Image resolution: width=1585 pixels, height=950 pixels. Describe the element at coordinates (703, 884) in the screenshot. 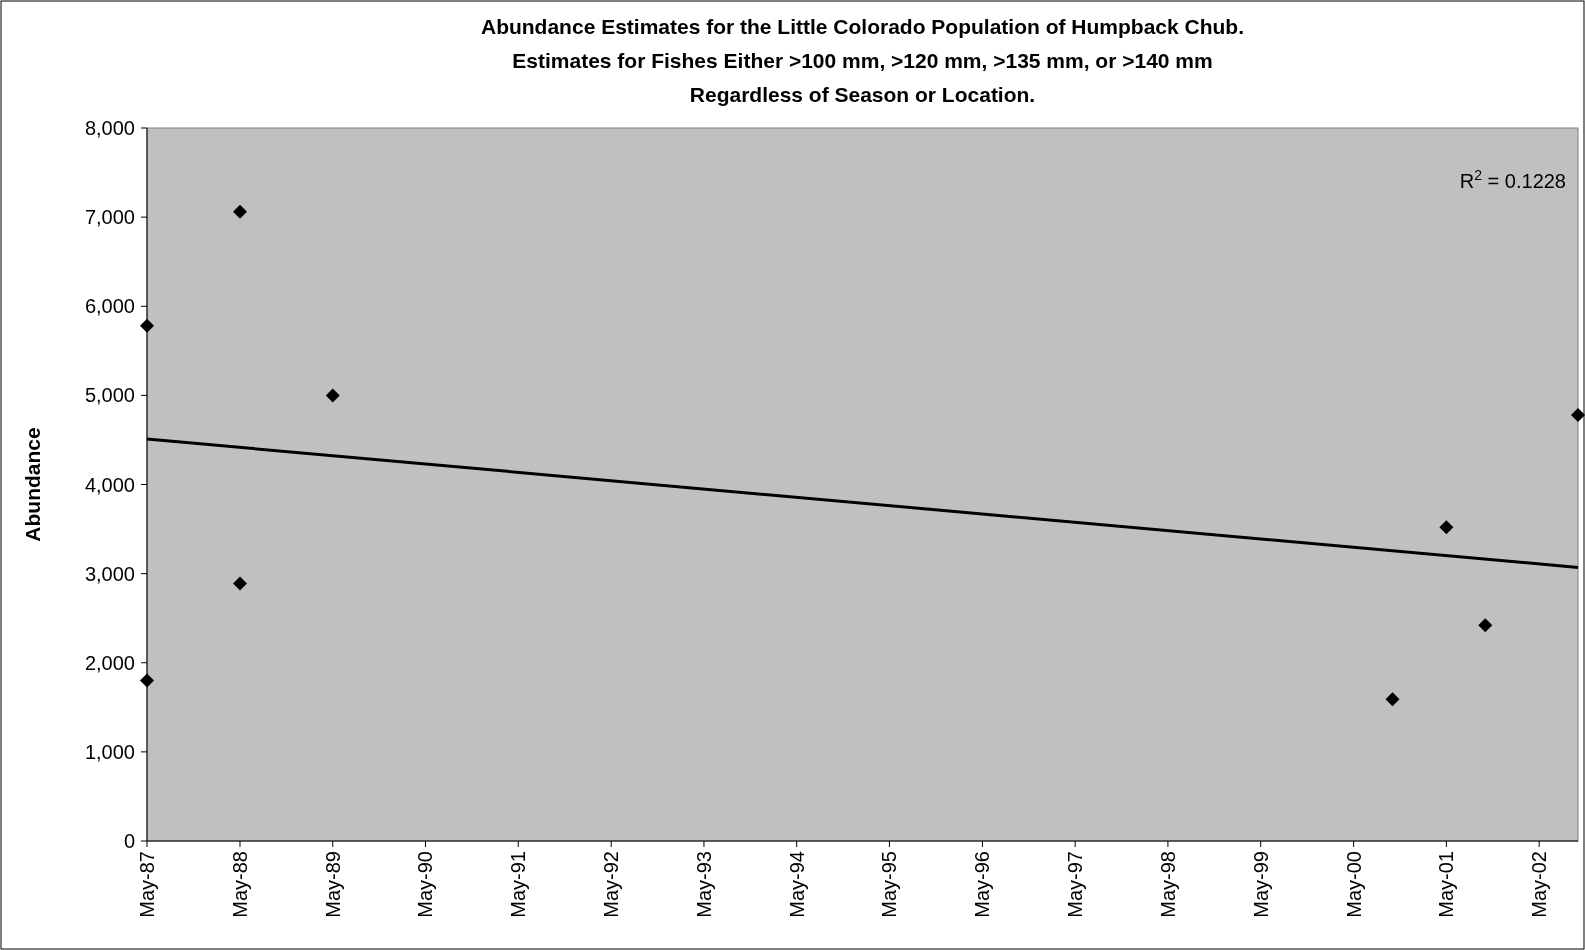

I see `x-tick-label: May-93` at that location.